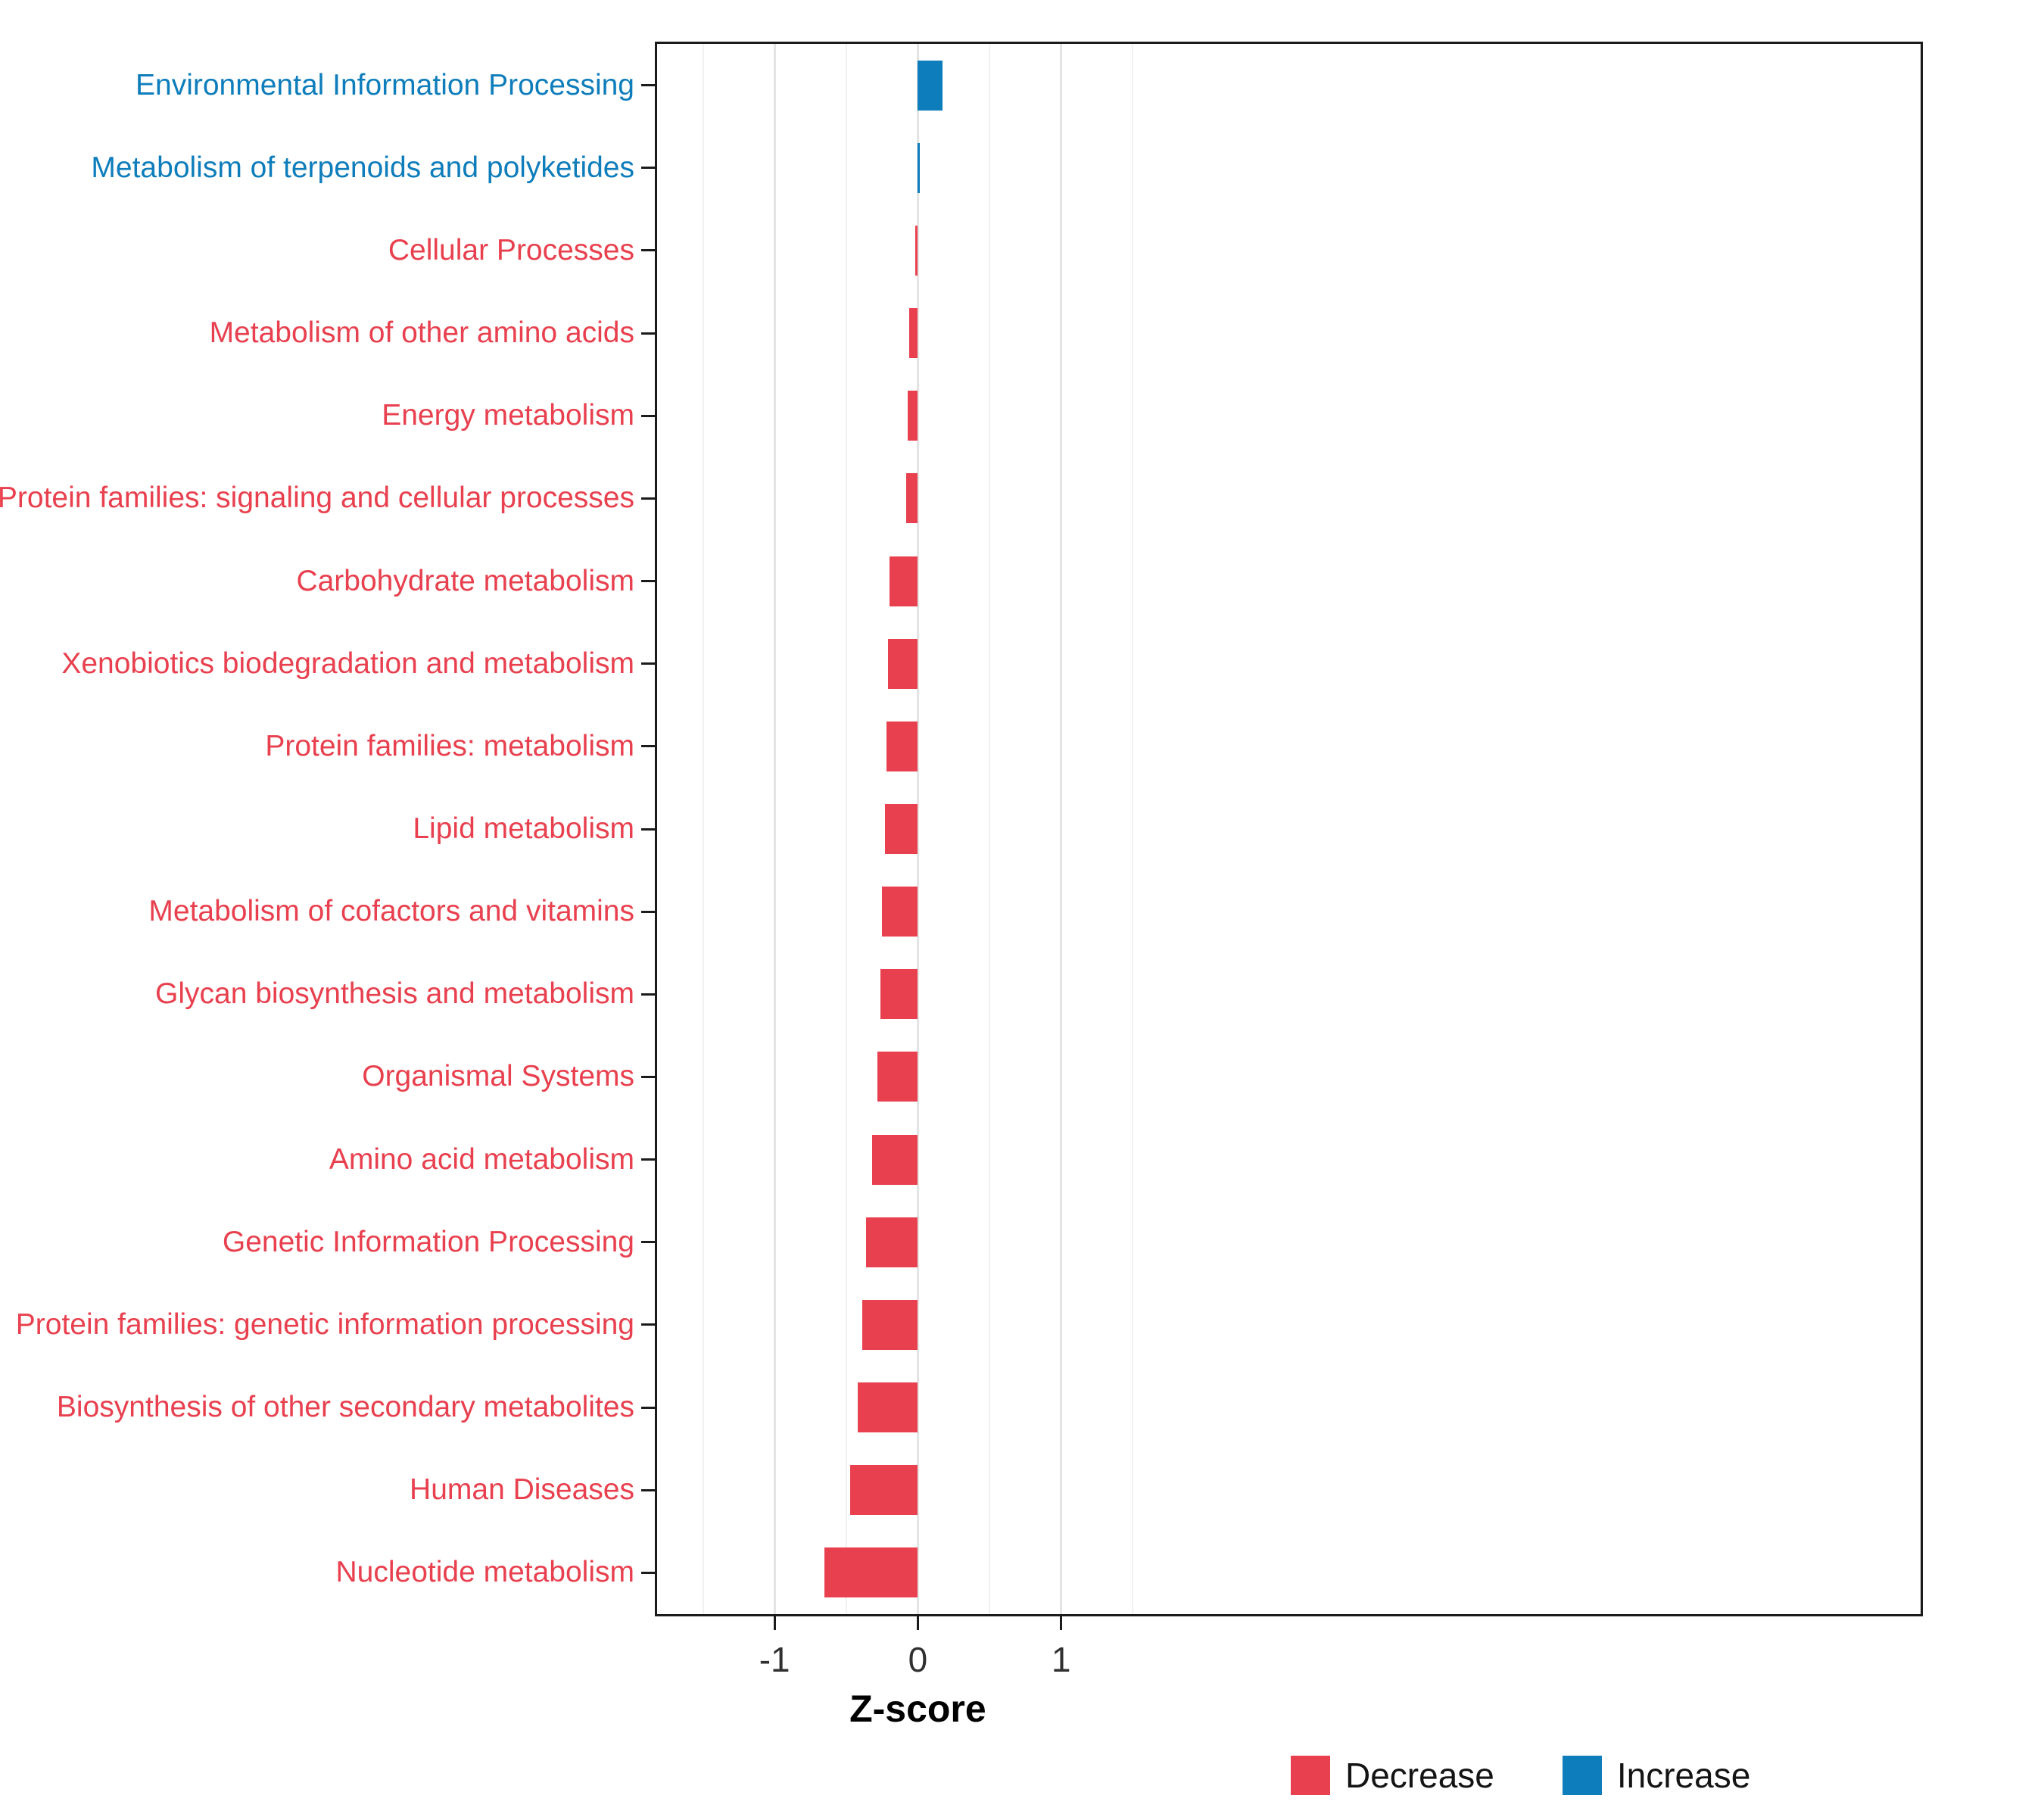 This screenshot has width=2044, height=1817. I want to click on category-label: Glycan biosynthesis and metabolism, so click(394, 994).